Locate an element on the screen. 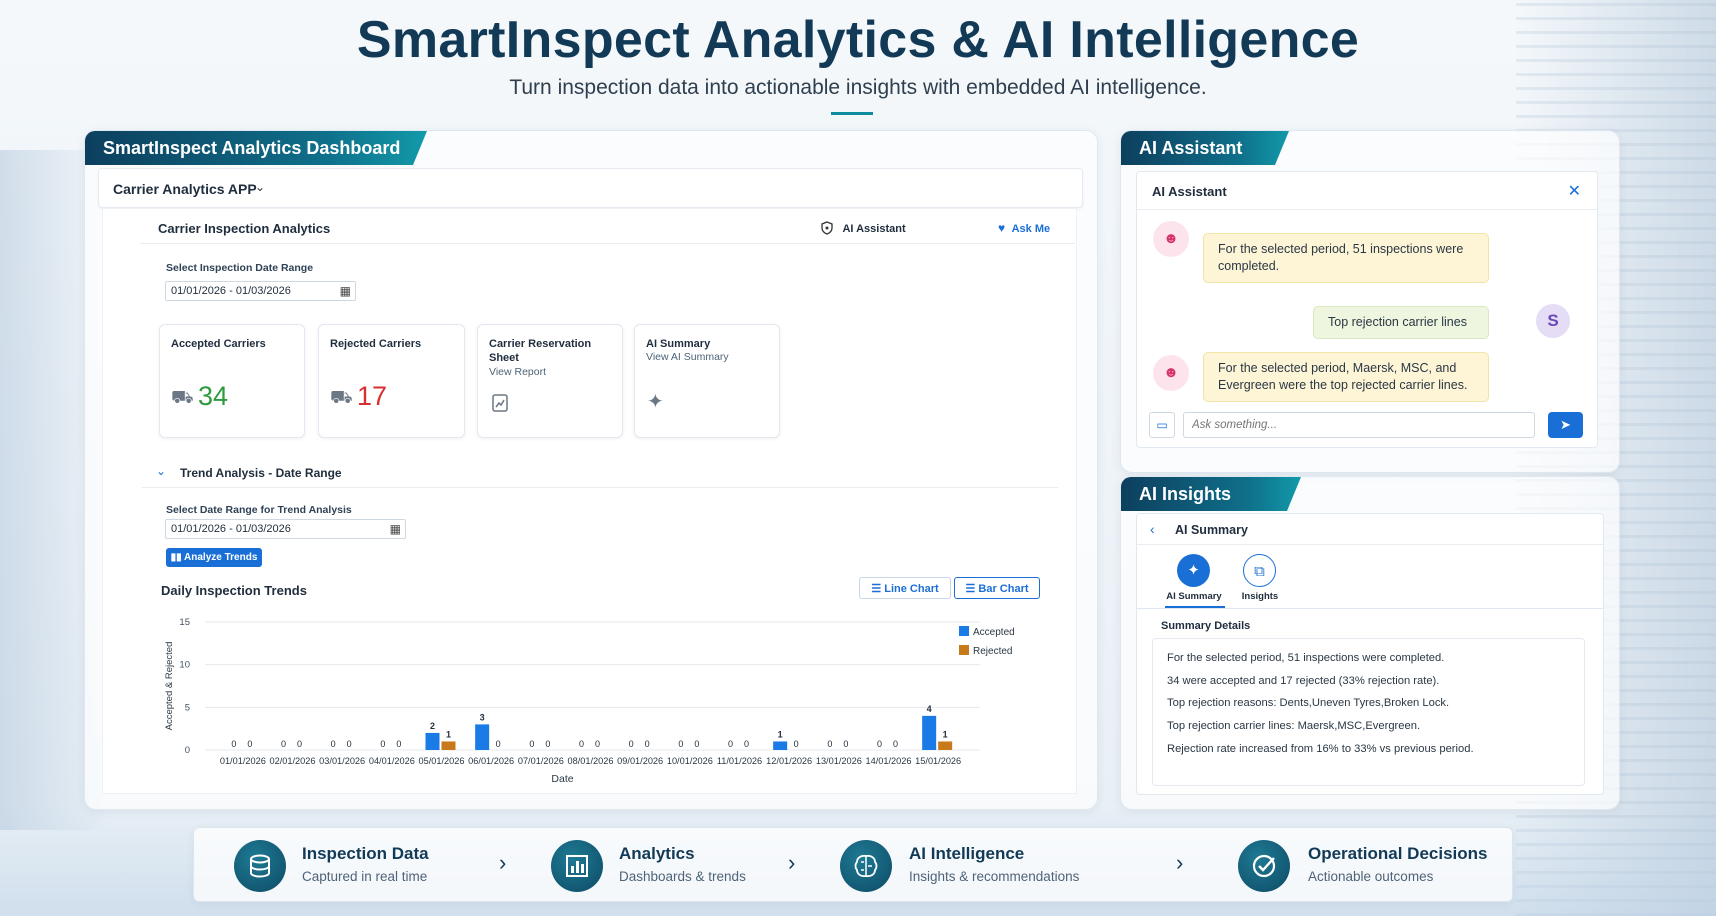 This screenshot has height=916, width=1716. bar-chart-button: ☰ Bar Chart is located at coordinates (997, 588).